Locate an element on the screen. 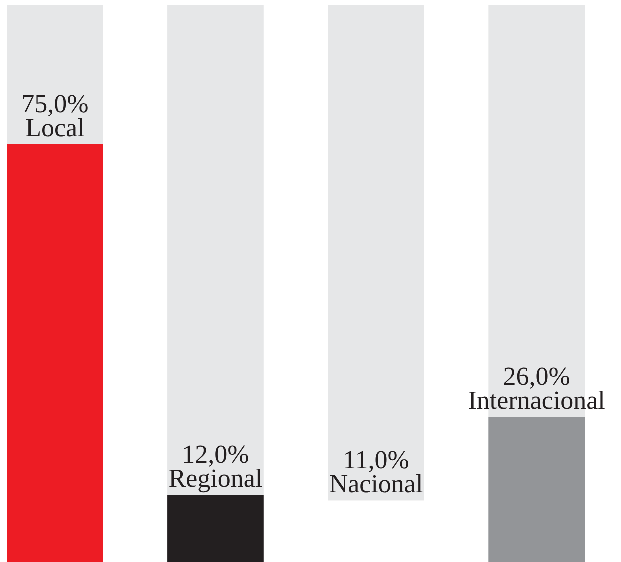  bar is located at coordinates (216, 528).